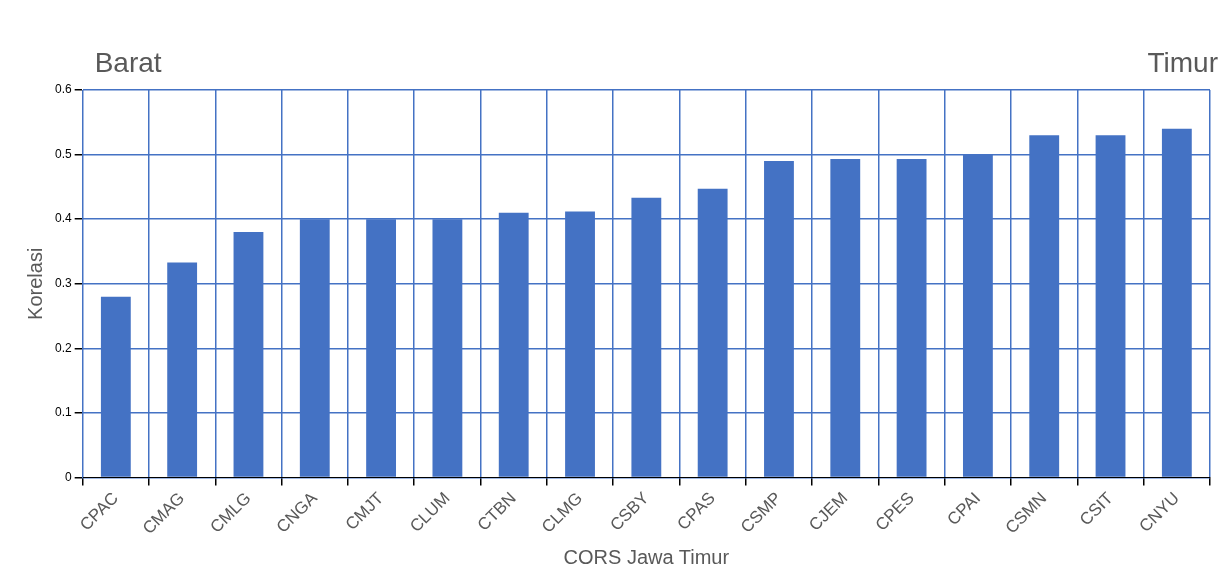 The height and width of the screenshot is (584, 1230). I want to click on x-axis-title: CORS Jawa Timur, so click(646, 556).